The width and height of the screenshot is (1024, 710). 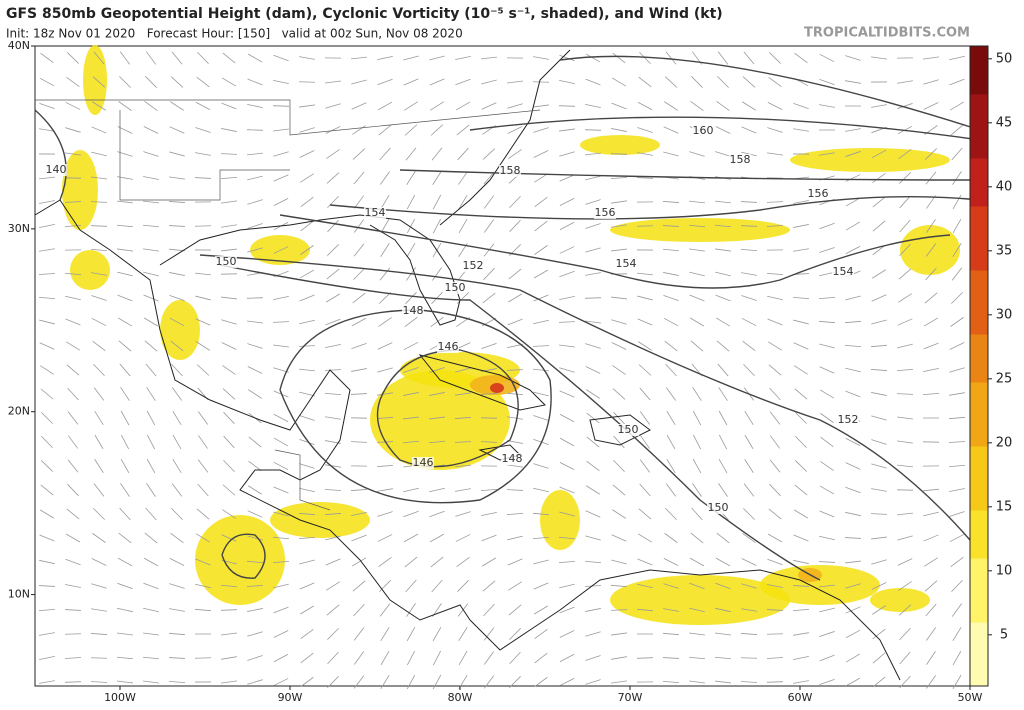 What do you see at coordinates (19, 45) in the screenshot?
I see `y-tick-label: 40N` at bounding box center [19, 45].